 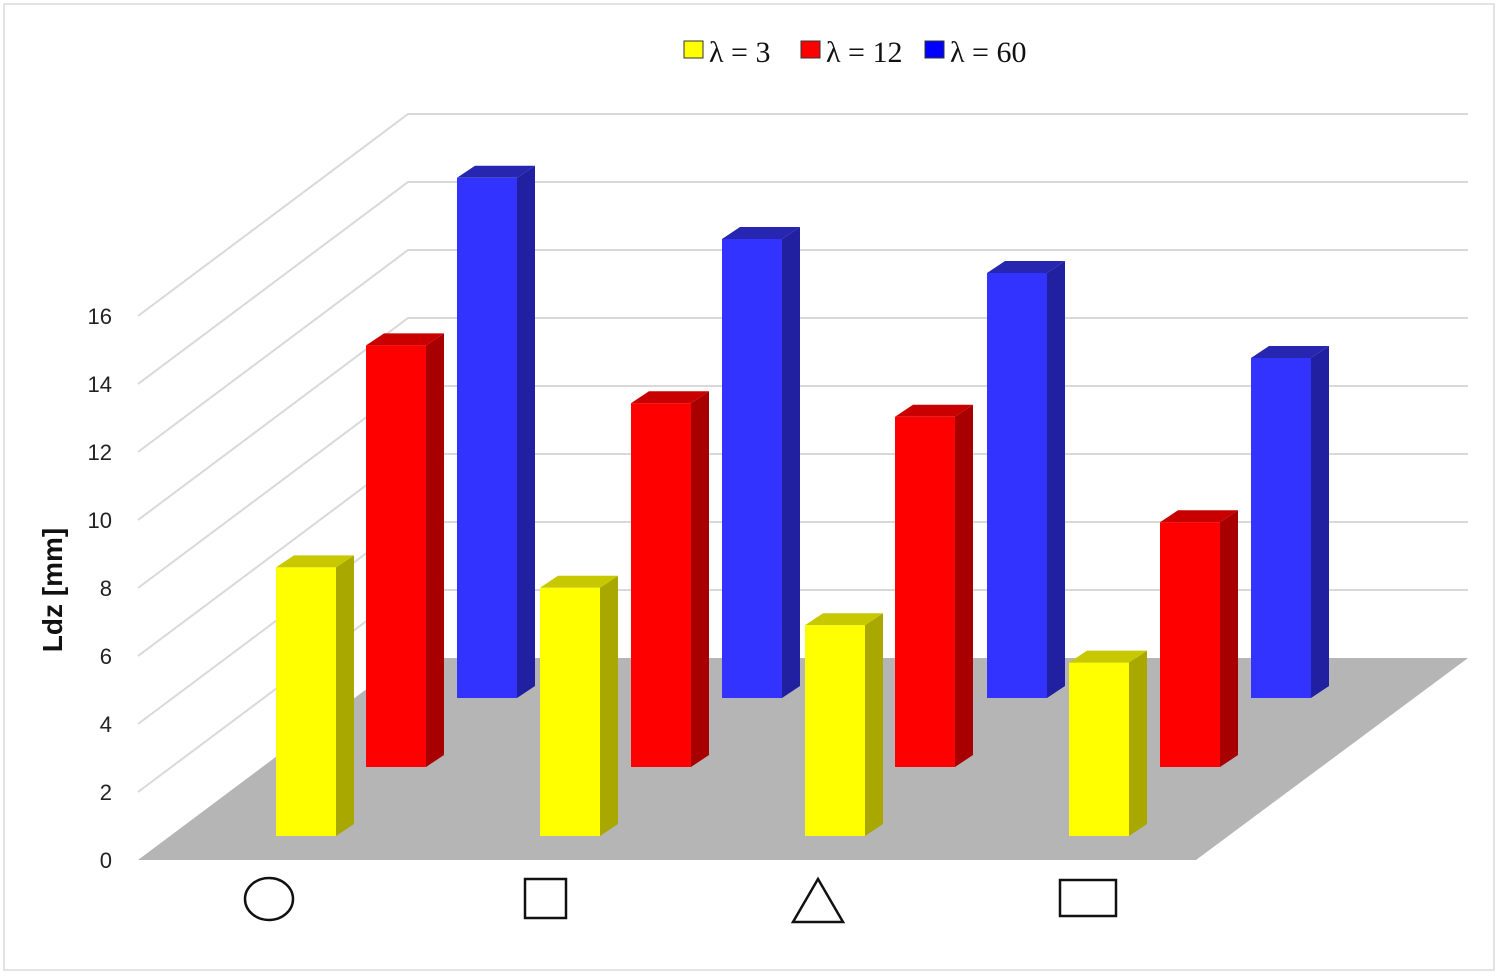 I want to click on legend-item: λ = 60, so click(x=975, y=52).